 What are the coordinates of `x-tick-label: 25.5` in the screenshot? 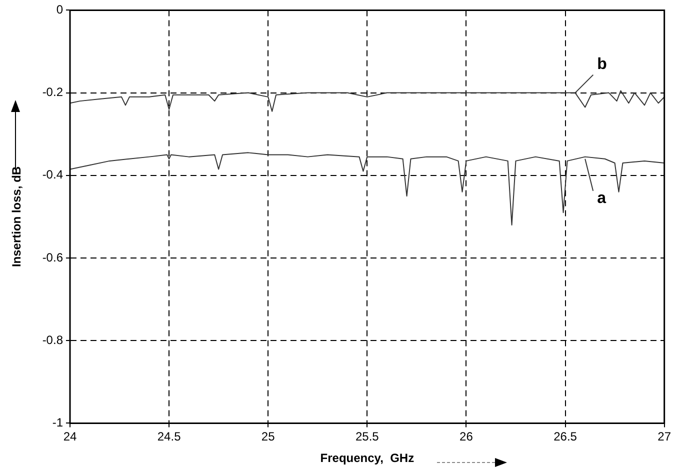 It's located at (367, 437).